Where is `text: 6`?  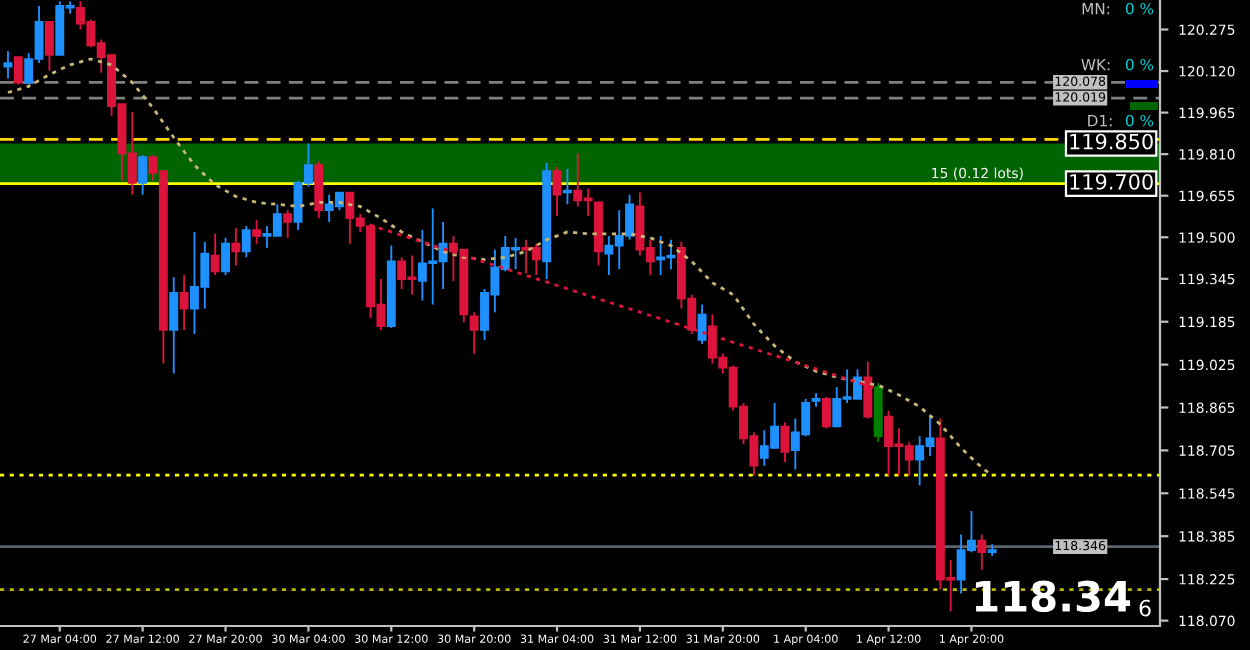
text: 6 is located at coordinates (1145, 608).